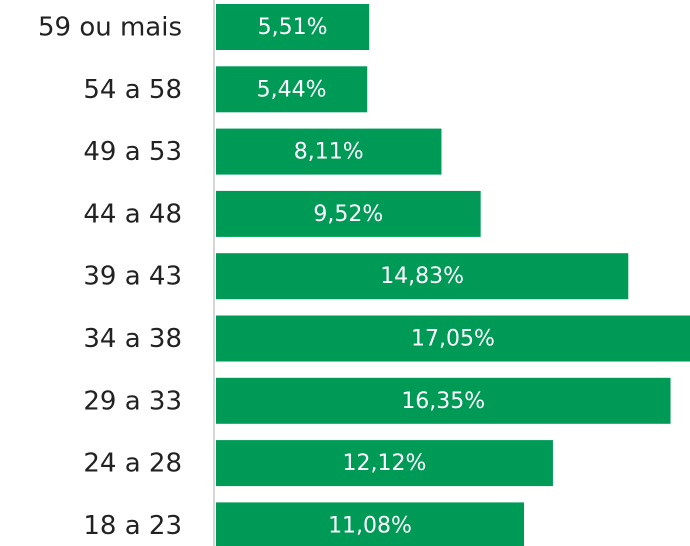 This screenshot has width=690, height=546. What do you see at coordinates (132, 339) in the screenshot?
I see `category-label: 34 a 38` at bounding box center [132, 339].